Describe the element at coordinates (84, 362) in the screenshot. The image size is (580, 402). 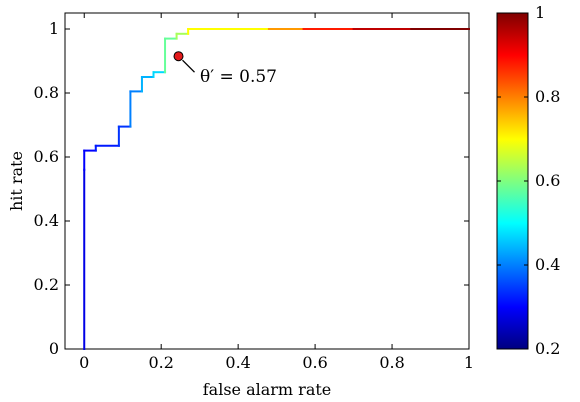
I see `x-tick-label: 0` at that location.